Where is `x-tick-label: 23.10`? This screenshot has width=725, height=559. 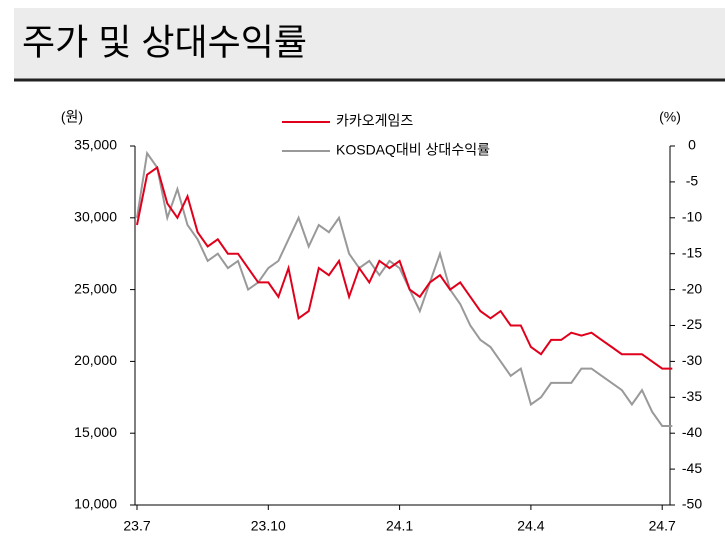 x-tick-label: 23.10 is located at coordinates (268, 526).